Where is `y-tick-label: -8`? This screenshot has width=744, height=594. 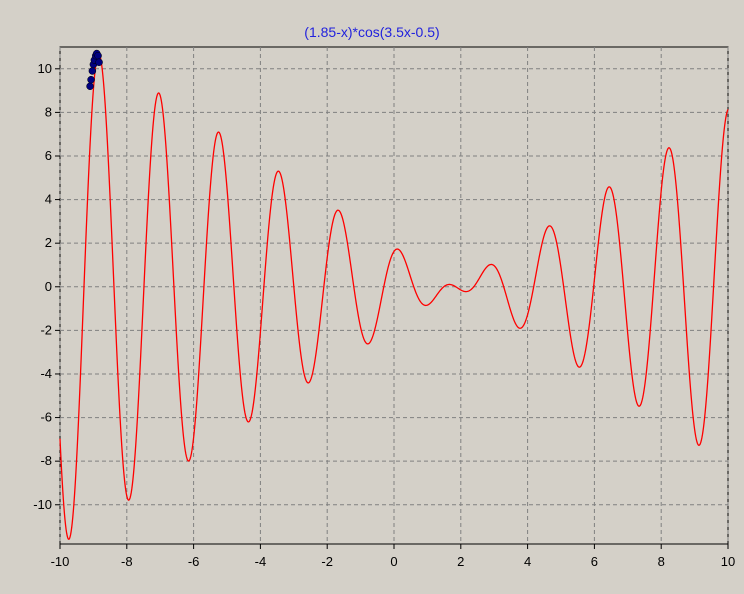 y-tick-label: -8 is located at coordinates (46, 460).